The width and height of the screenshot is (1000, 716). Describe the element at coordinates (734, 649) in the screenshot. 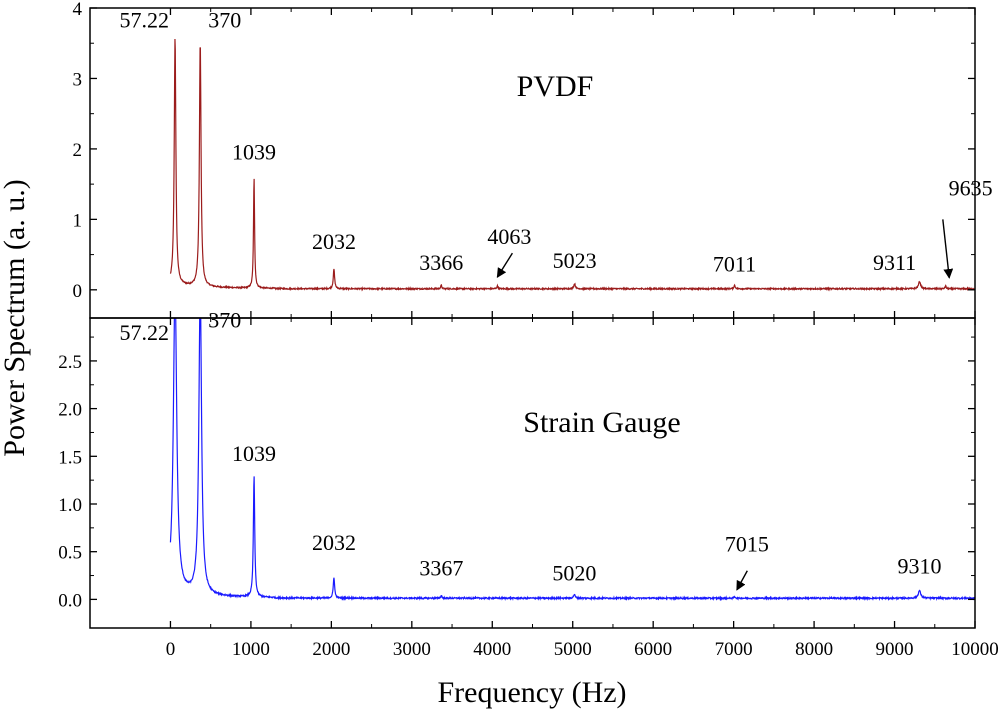

I see `x-tick-label: 7000` at that location.